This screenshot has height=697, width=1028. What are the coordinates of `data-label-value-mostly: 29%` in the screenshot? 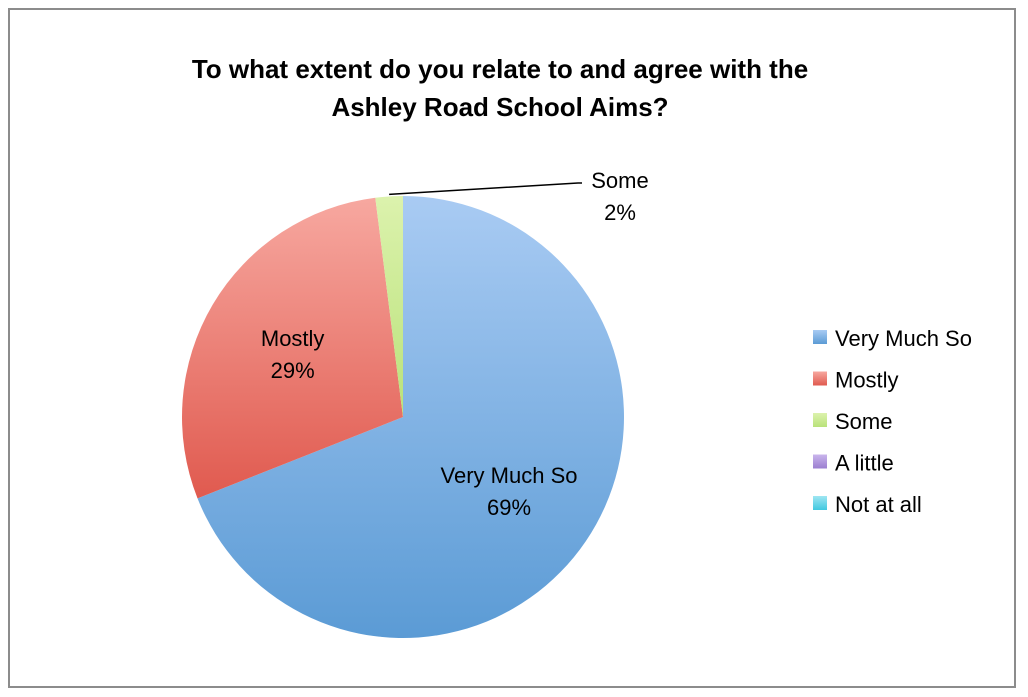 It's located at (293, 370).